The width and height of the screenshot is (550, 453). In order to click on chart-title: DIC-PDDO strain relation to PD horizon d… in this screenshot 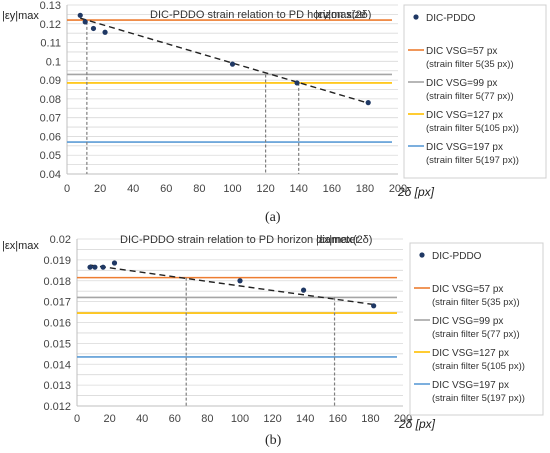, I will do `click(239, 240)`.